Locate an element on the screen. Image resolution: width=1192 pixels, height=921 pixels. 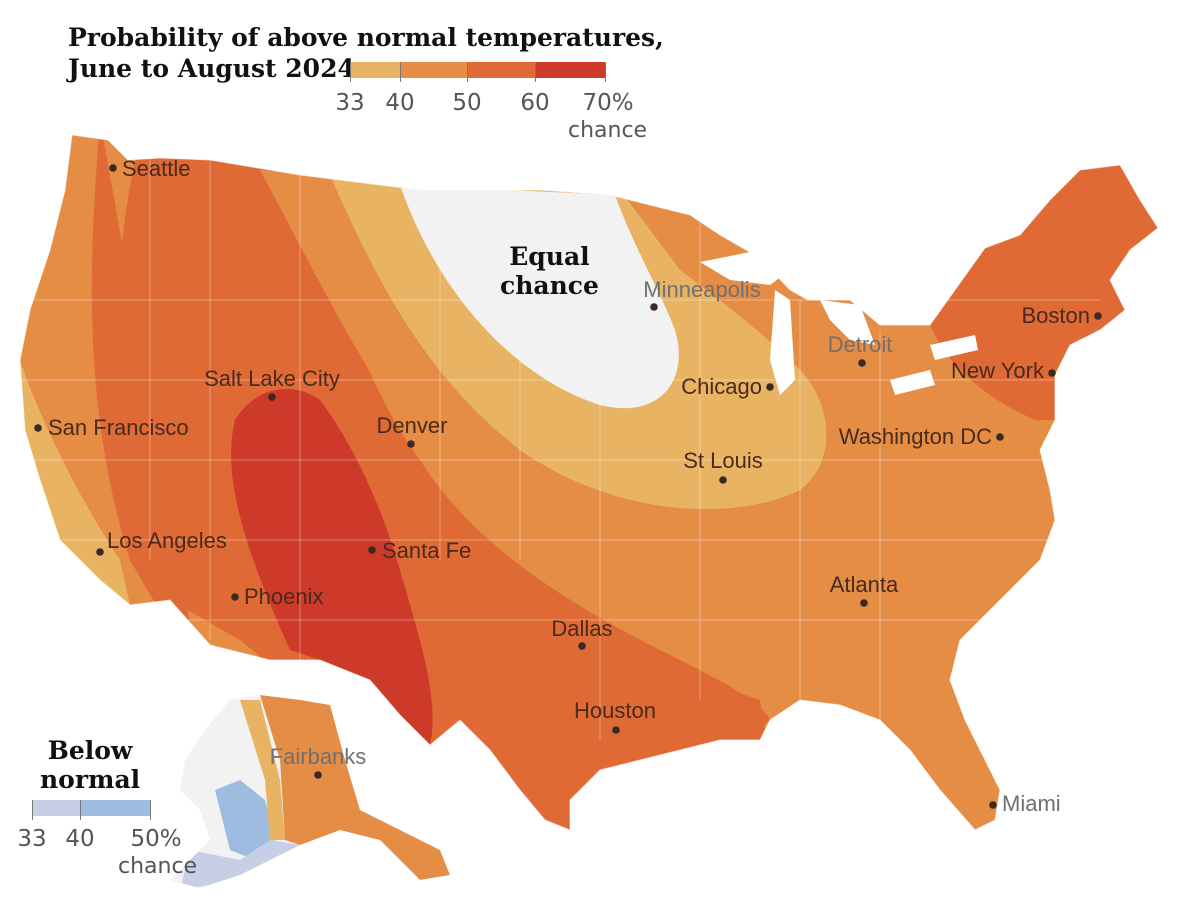
city-salt-lake-city: Salt Lake City is located at coordinates (272, 383).